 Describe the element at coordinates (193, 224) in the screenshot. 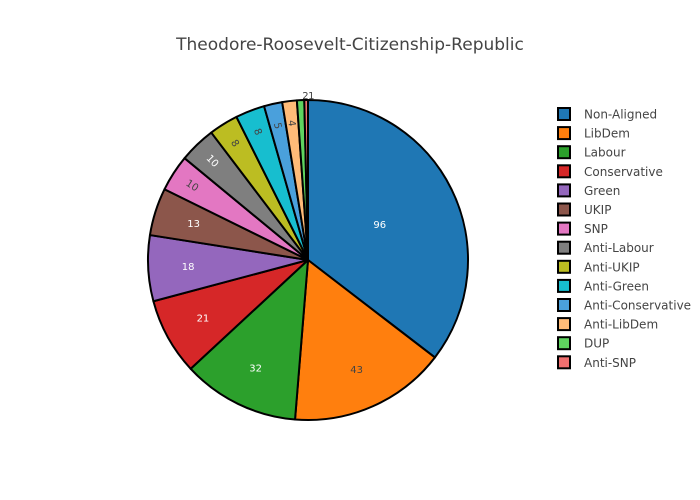

I see `slice-value-label: 13` at that location.